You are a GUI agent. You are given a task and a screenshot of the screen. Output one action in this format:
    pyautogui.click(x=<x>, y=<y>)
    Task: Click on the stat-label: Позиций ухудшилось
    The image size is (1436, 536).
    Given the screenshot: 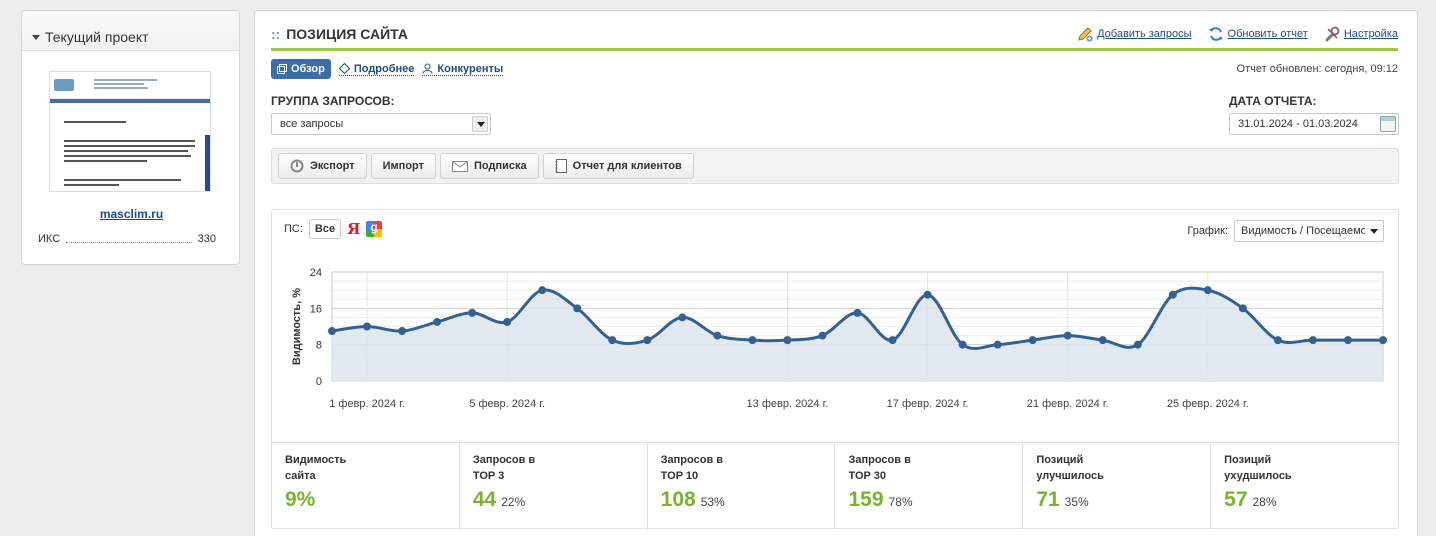 What is the action you would take?
    pyautogui.click(x=1258, y=468)
    